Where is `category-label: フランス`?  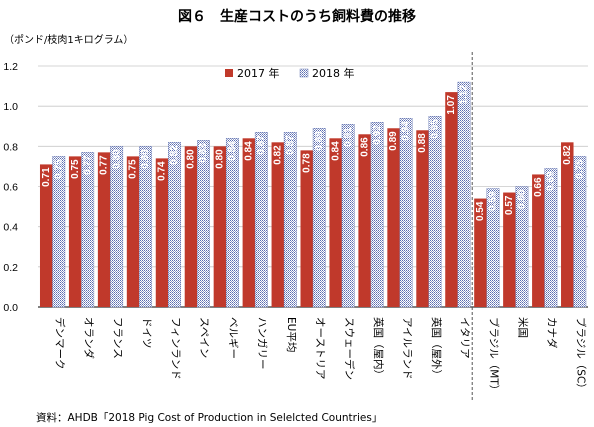
category-label: フランス is located at coordinates (117, 338).